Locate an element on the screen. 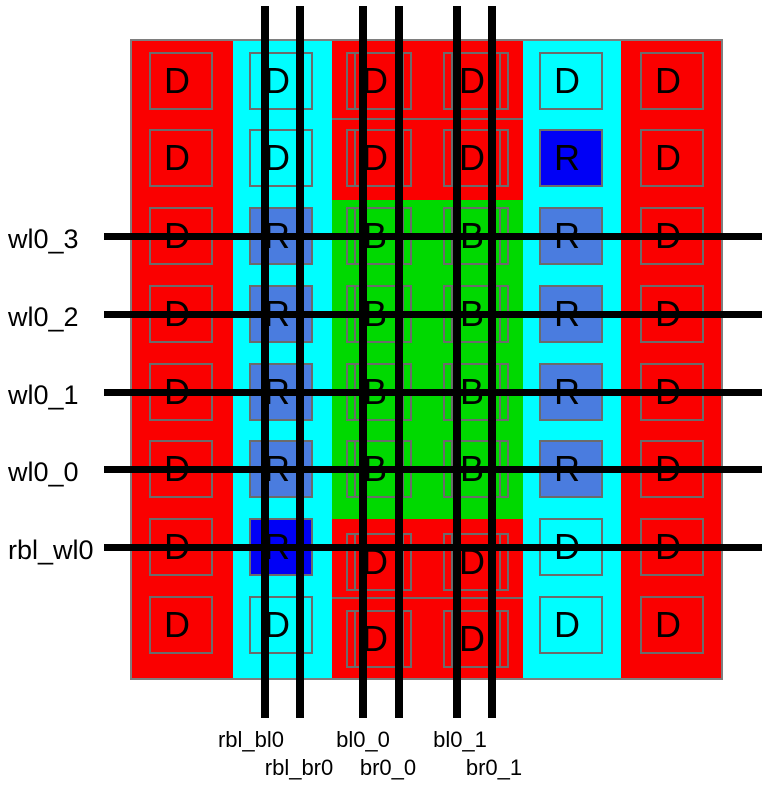 Image resolution: width=771 pixels, height=791 pixels. cell-r1c4-label: R is located at coordinates (567, 157).